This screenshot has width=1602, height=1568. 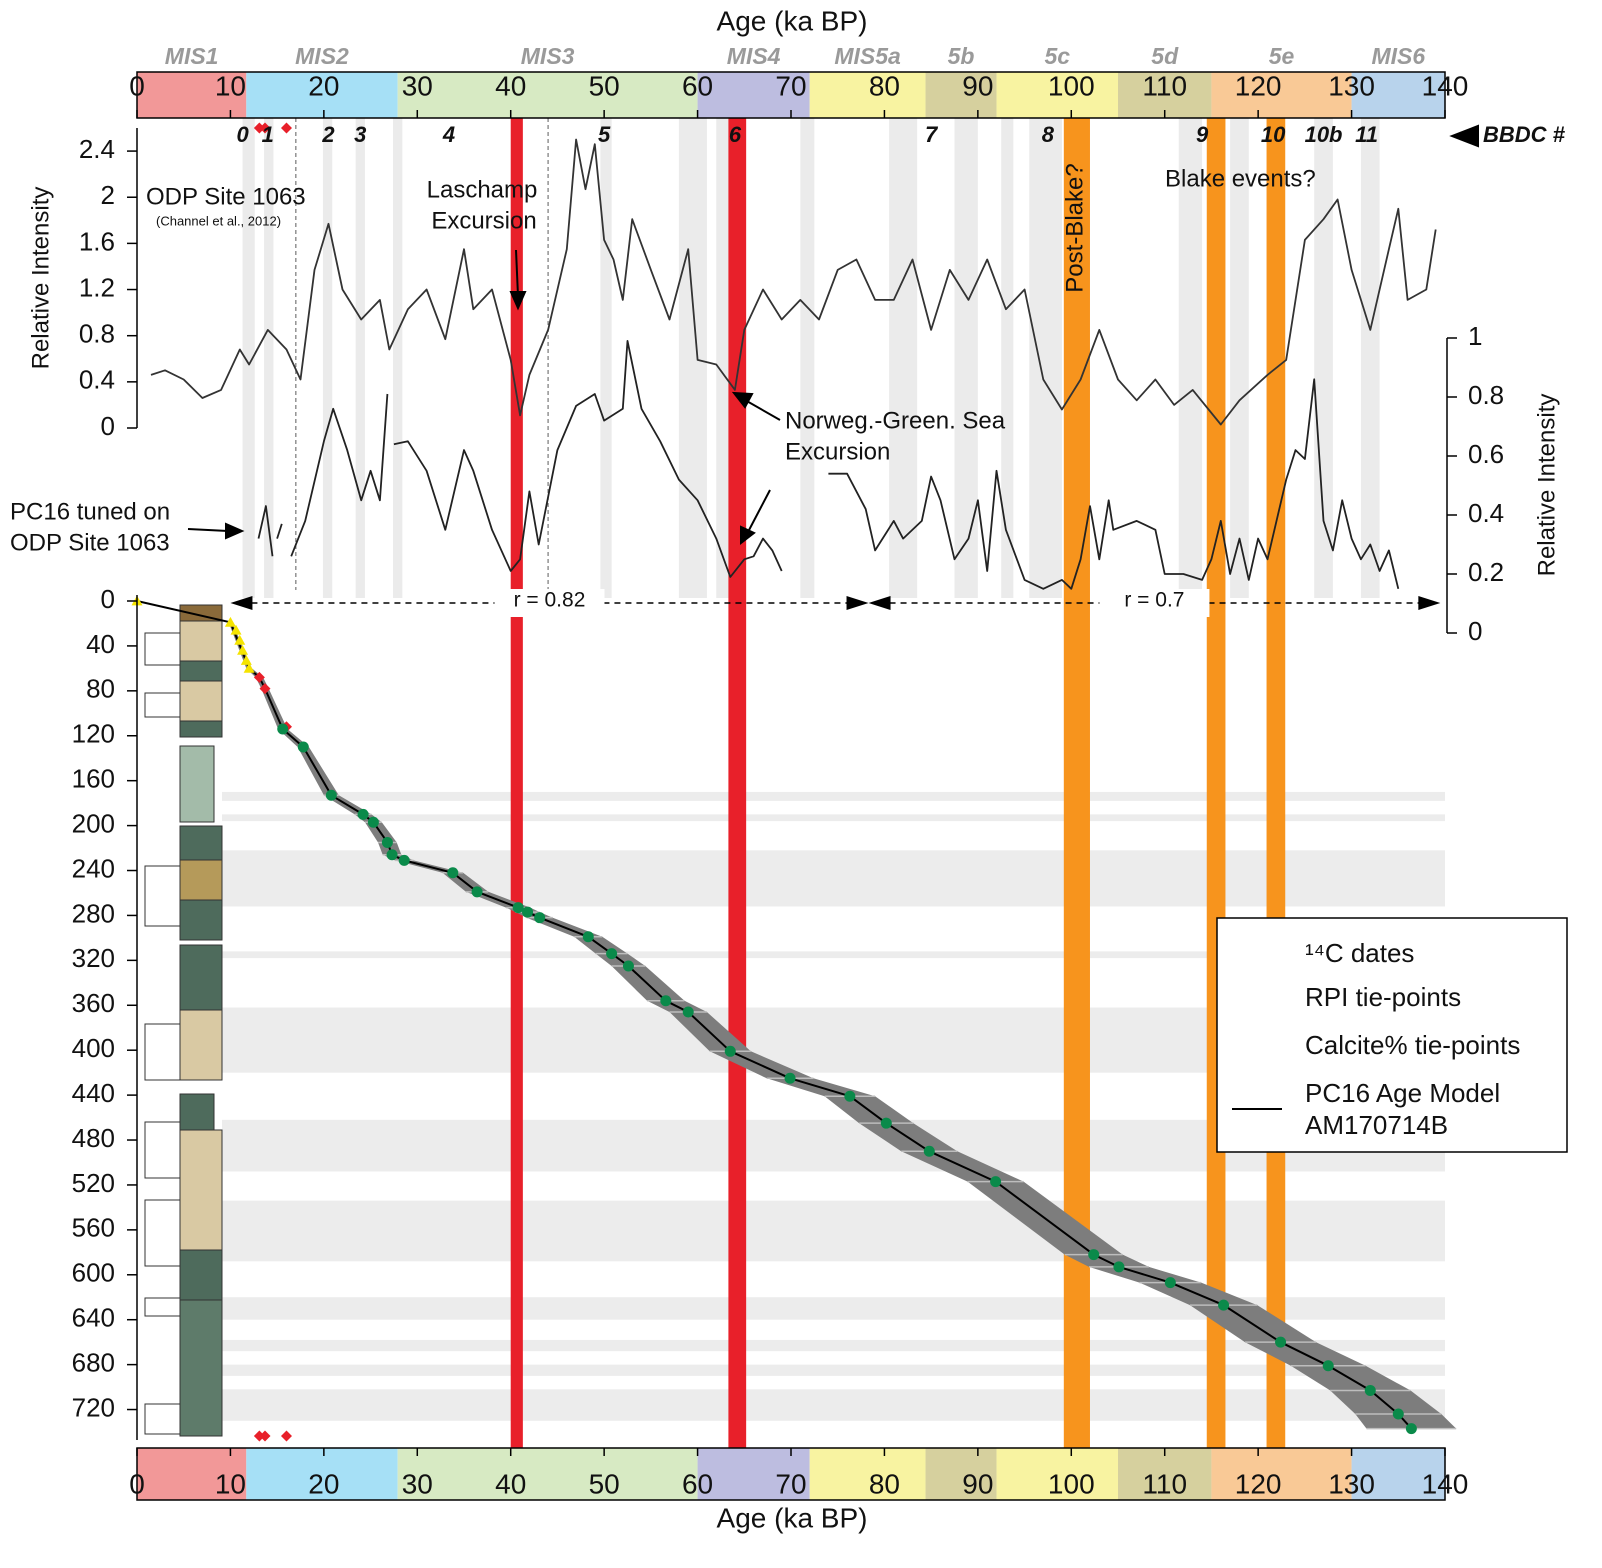 I want to click on legend-box, so click(x=1392, y=1035).